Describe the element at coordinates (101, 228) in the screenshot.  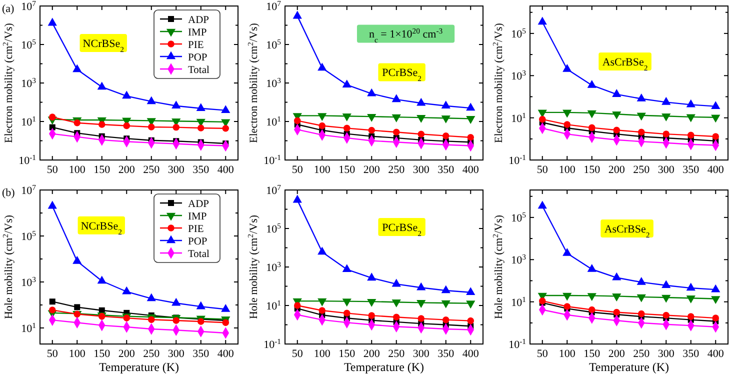
I see `annotation: NCrBSe$_{2}$` at that location.